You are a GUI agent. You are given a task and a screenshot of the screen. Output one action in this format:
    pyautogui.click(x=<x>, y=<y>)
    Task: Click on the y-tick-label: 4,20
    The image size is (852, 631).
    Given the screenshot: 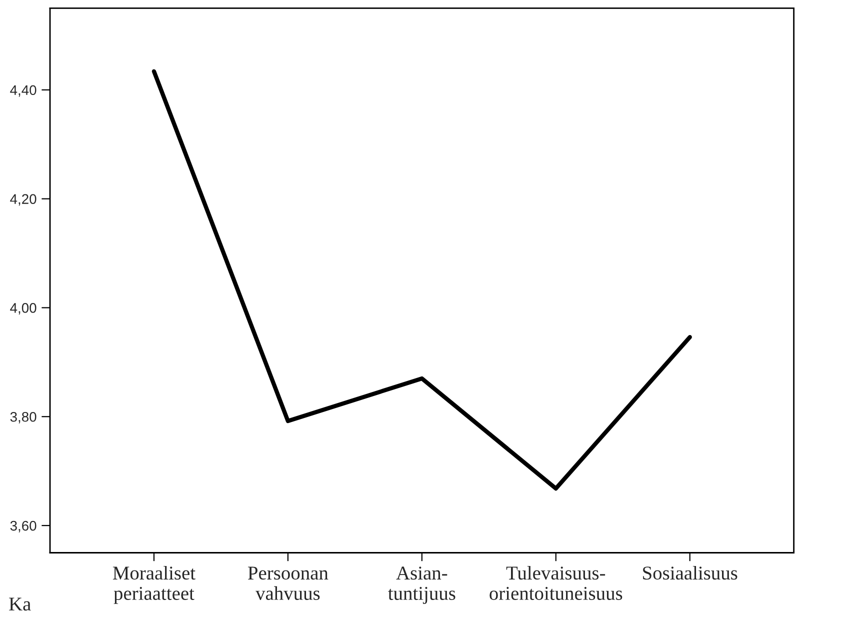 What is the action you would take?
    pyautogui.click(x=23, y=200)
    